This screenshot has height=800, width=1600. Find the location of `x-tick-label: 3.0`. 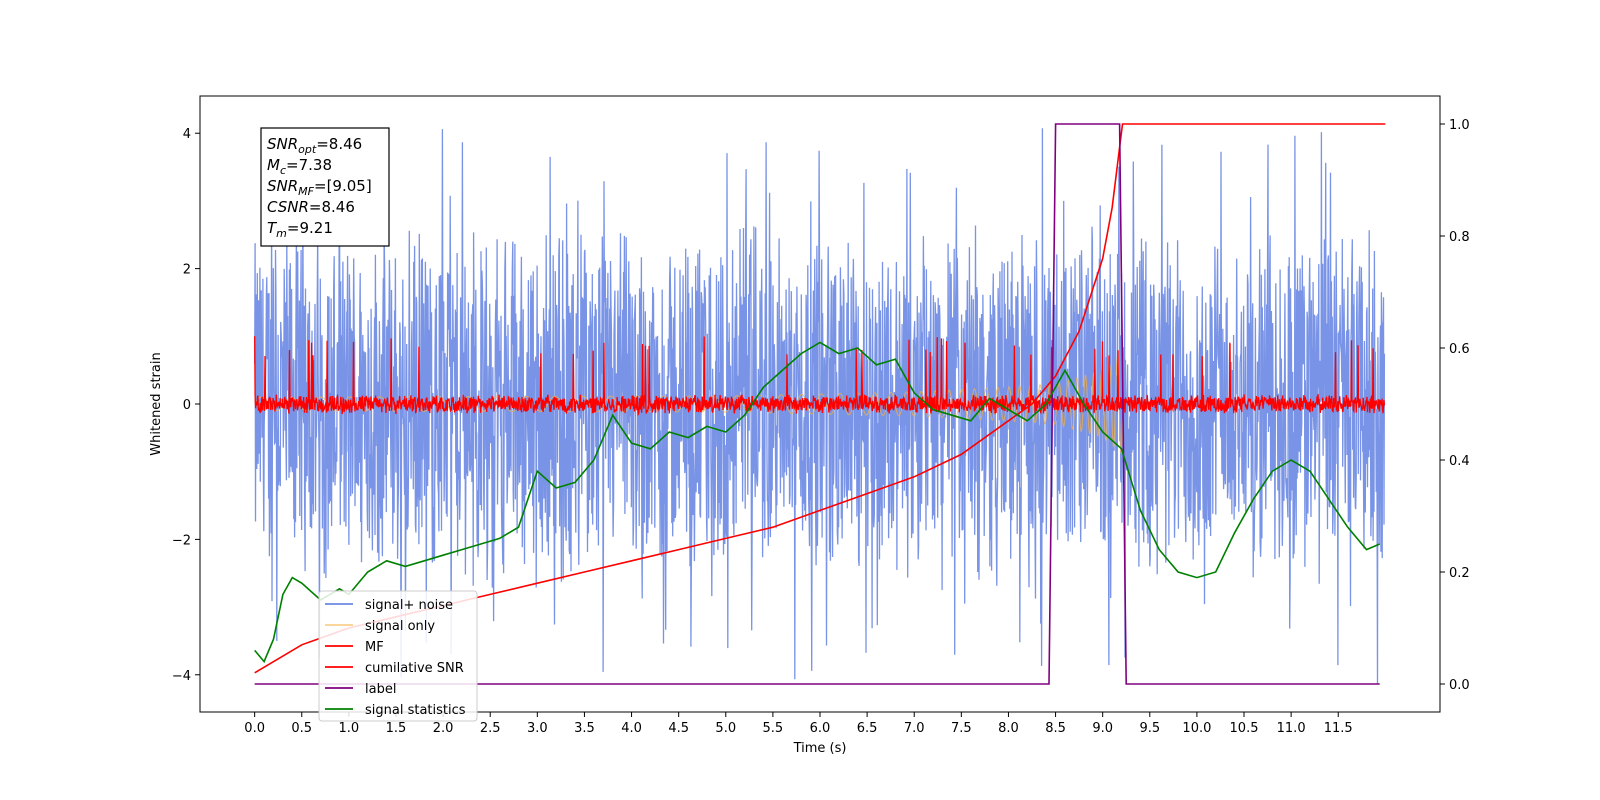

x-tick-label: 3.0 is located at coordinates (537, 728).